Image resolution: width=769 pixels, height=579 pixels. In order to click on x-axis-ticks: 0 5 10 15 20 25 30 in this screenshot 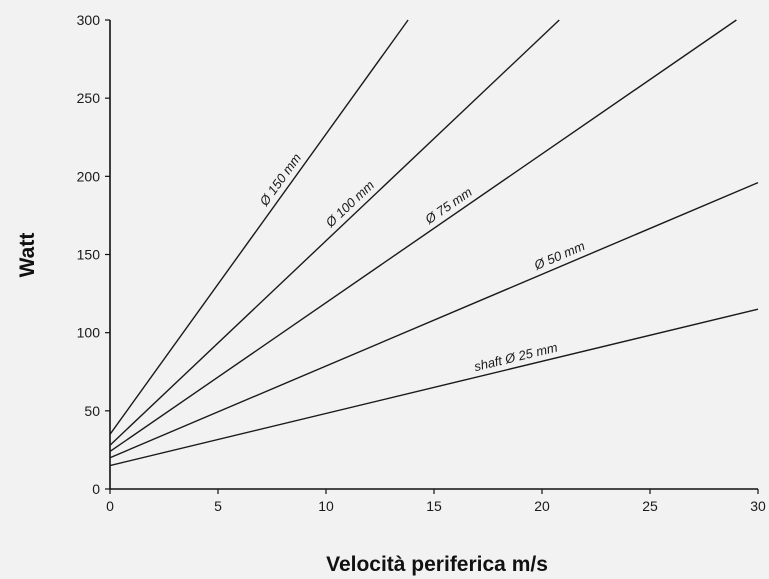, I will do `click(436, 501)`.